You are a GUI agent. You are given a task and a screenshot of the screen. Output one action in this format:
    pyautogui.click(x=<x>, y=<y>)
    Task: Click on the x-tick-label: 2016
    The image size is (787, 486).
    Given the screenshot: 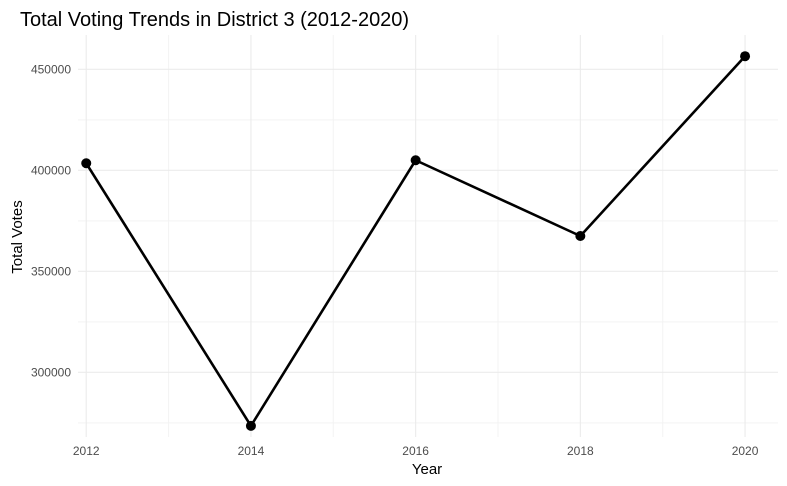 What is the action you would take?
    pyautogui.click(x=415, y=451)
    